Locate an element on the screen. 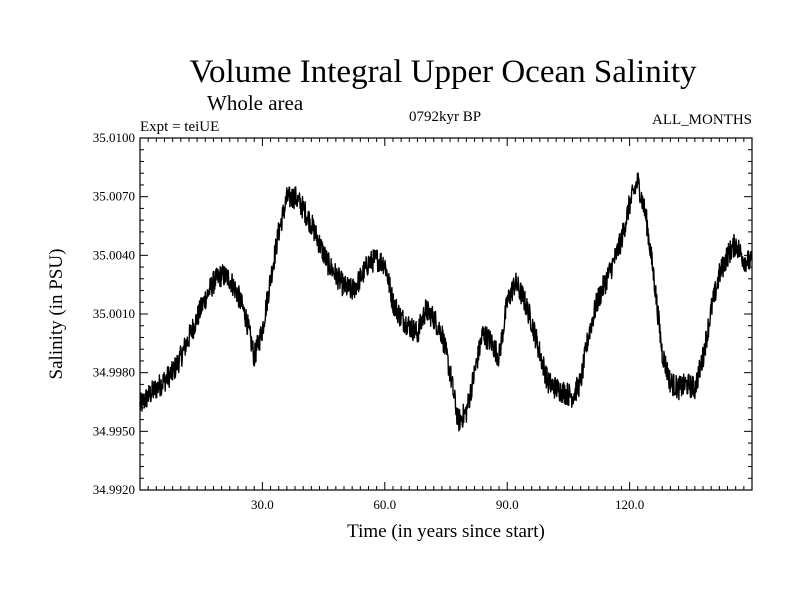 Image resolution: width=800 pixels, height=600 pixels. y-tick-label: 35.0070 is located at coordinates (114, 196).